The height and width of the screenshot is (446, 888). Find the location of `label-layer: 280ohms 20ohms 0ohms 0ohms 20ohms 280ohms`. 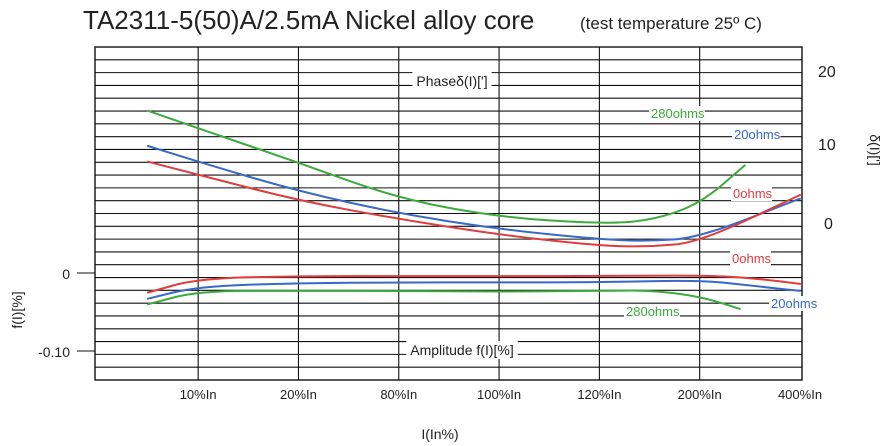

label-layer: 280ohms 20ohms 0ohms 0ohms 20ohms 280ohms is located at coordinates (721, 212).